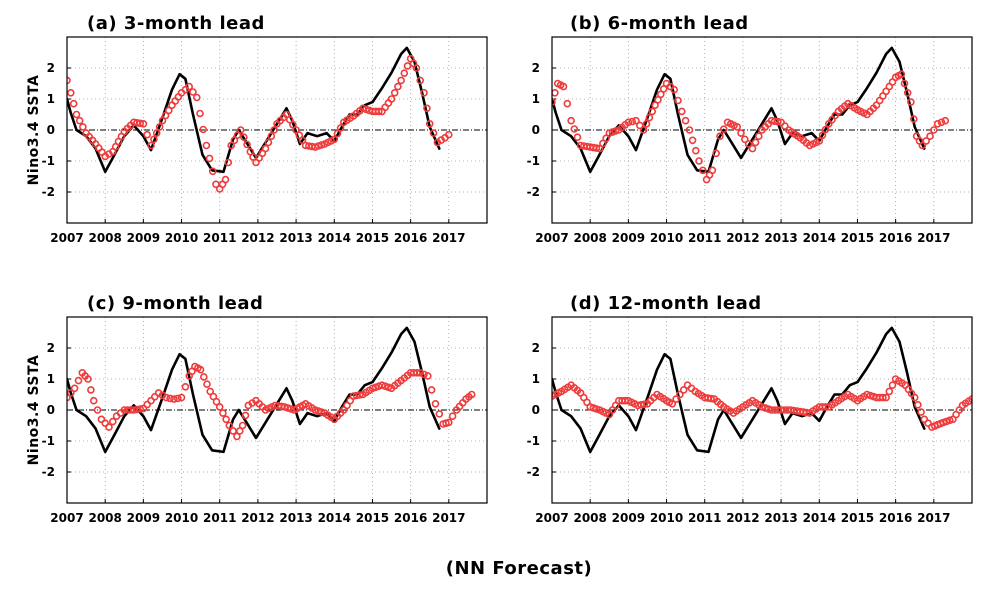 The height and width of the screenshot is (599, 985). What do you see at coordinates (739, 390) in the screenshot?
I see `series-line-observed` at bounding box center [739, 390].